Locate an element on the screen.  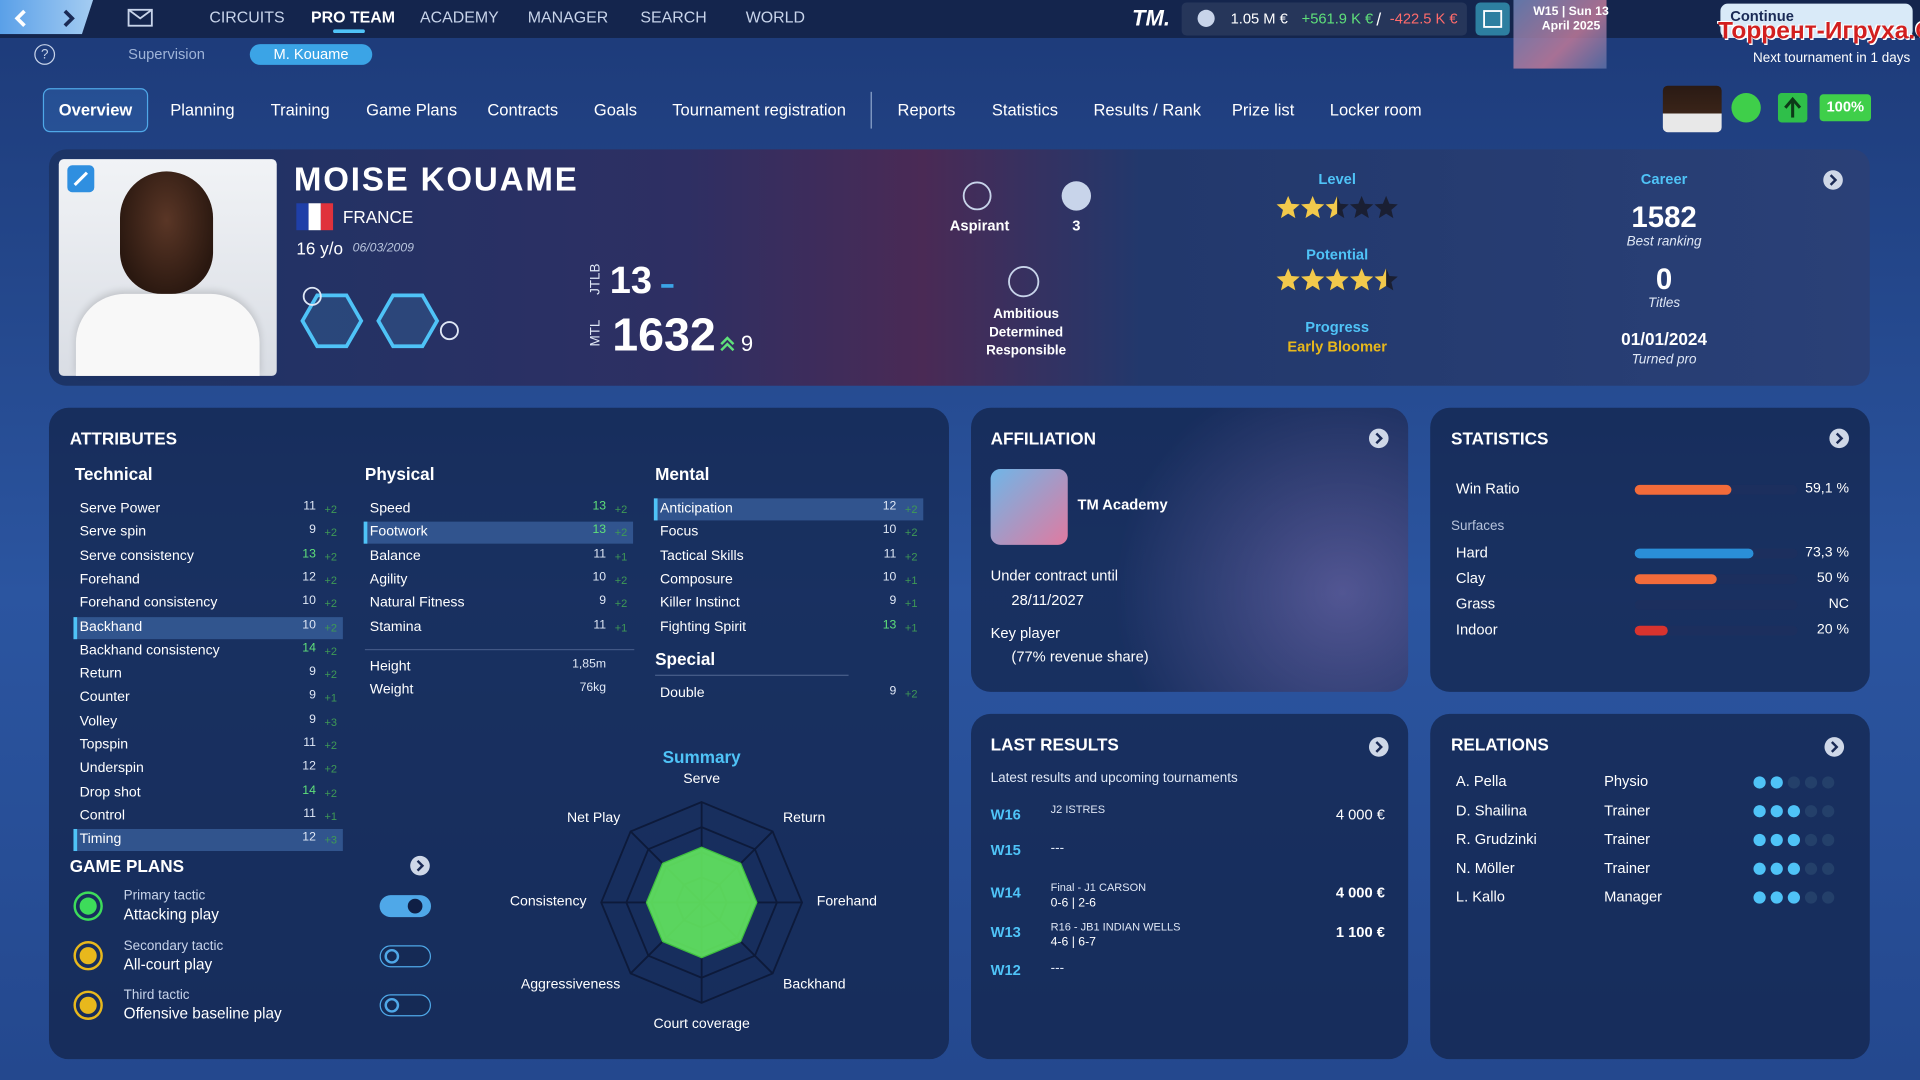
tab: Prize list is located at coordinates (1263, 110).